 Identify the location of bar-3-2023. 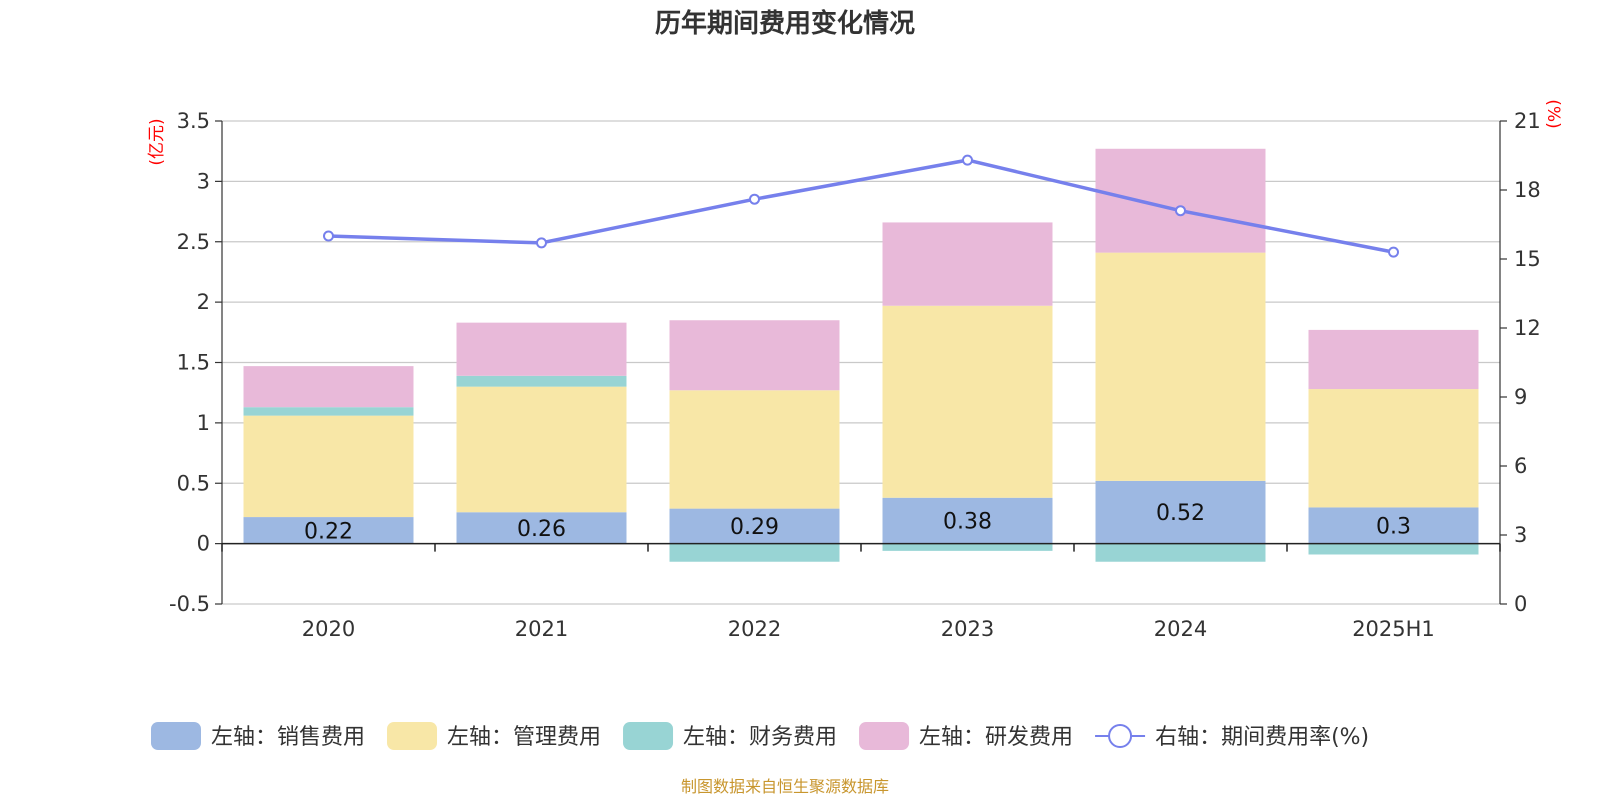
(967, 264).